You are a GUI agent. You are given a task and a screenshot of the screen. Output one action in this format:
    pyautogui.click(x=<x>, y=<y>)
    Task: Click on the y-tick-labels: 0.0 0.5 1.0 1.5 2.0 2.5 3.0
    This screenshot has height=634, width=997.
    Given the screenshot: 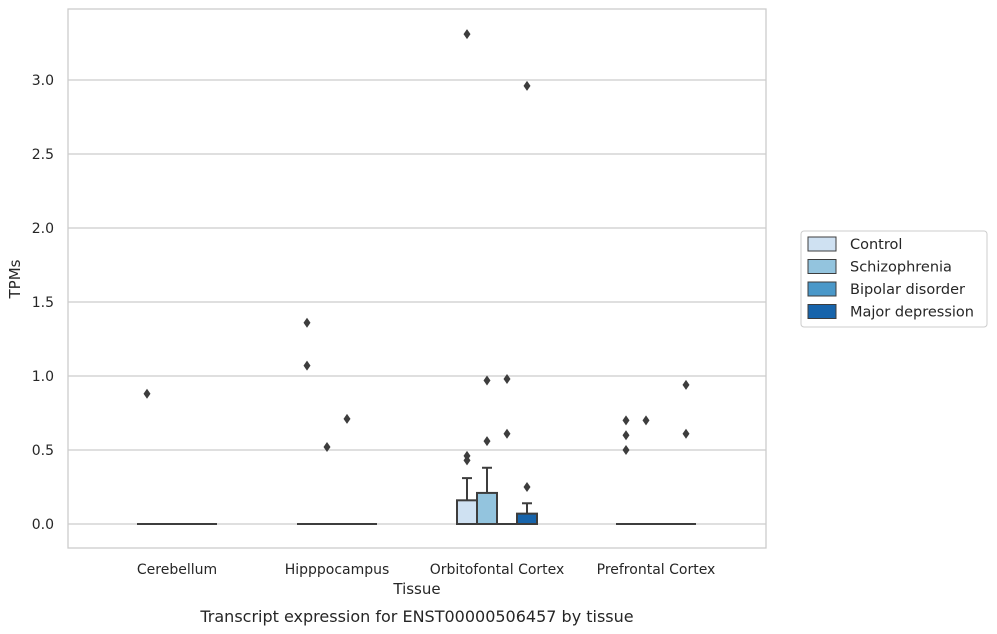 What is the action you would take?
    pyautogui.click(x=43, y=303)
    